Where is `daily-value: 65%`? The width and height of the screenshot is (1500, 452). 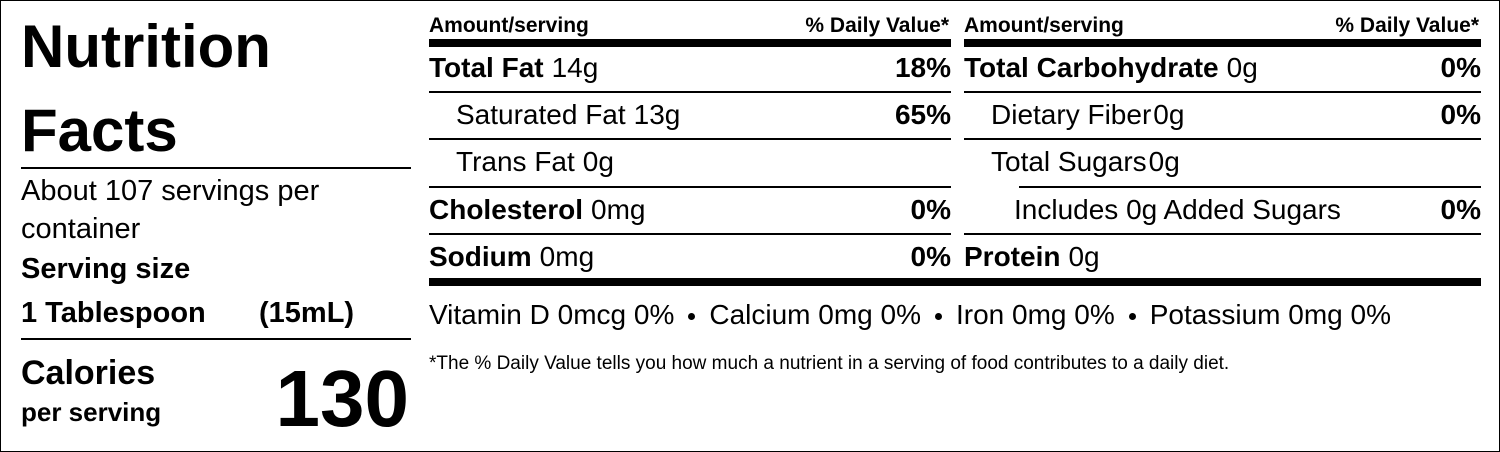
daily-value: 65% is located at coordinates (922, 114).